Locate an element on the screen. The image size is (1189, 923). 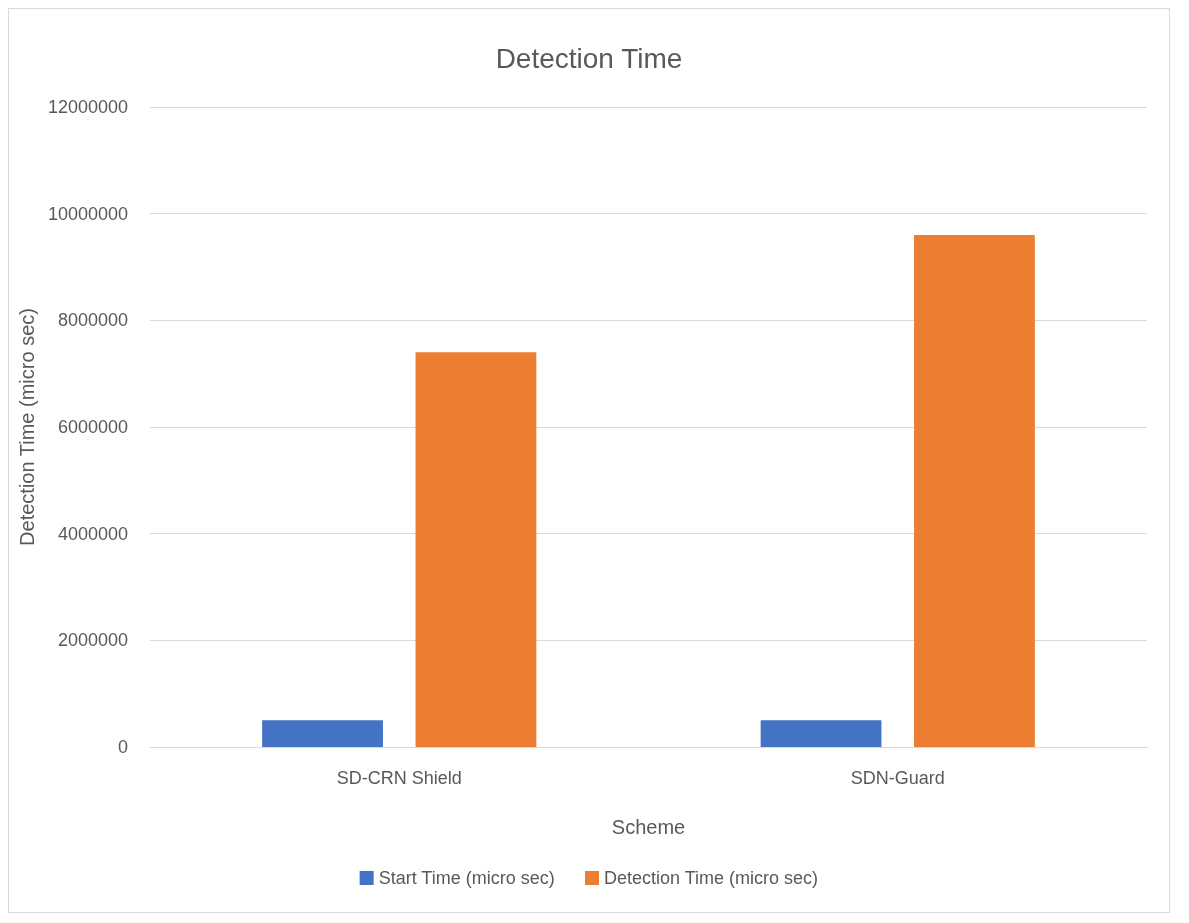
y-tick-label: 4000000 is located at coordinates (92, 533).